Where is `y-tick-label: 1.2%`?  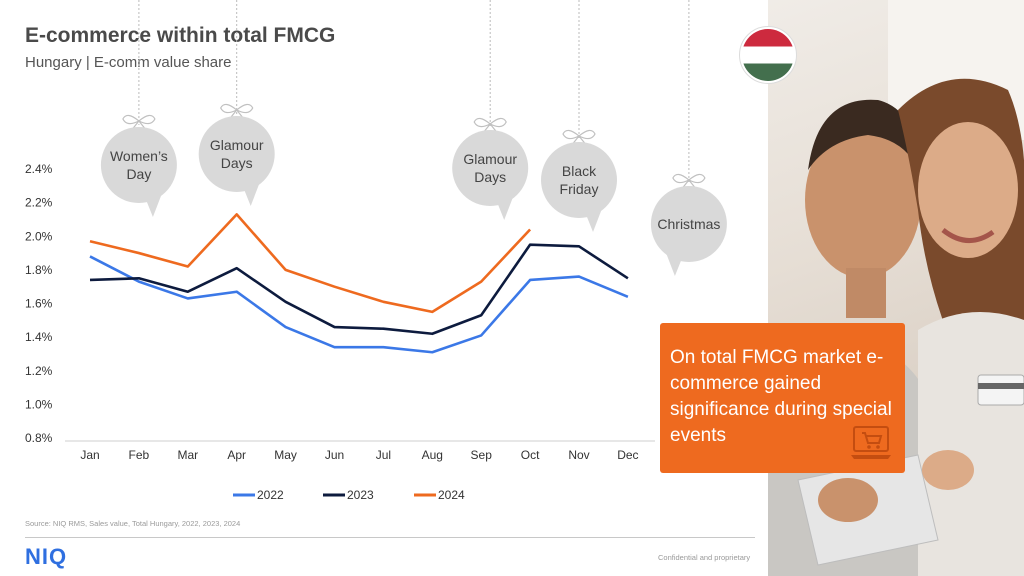
y-tick-label: 1.2% is located at coordinates (39, 371).